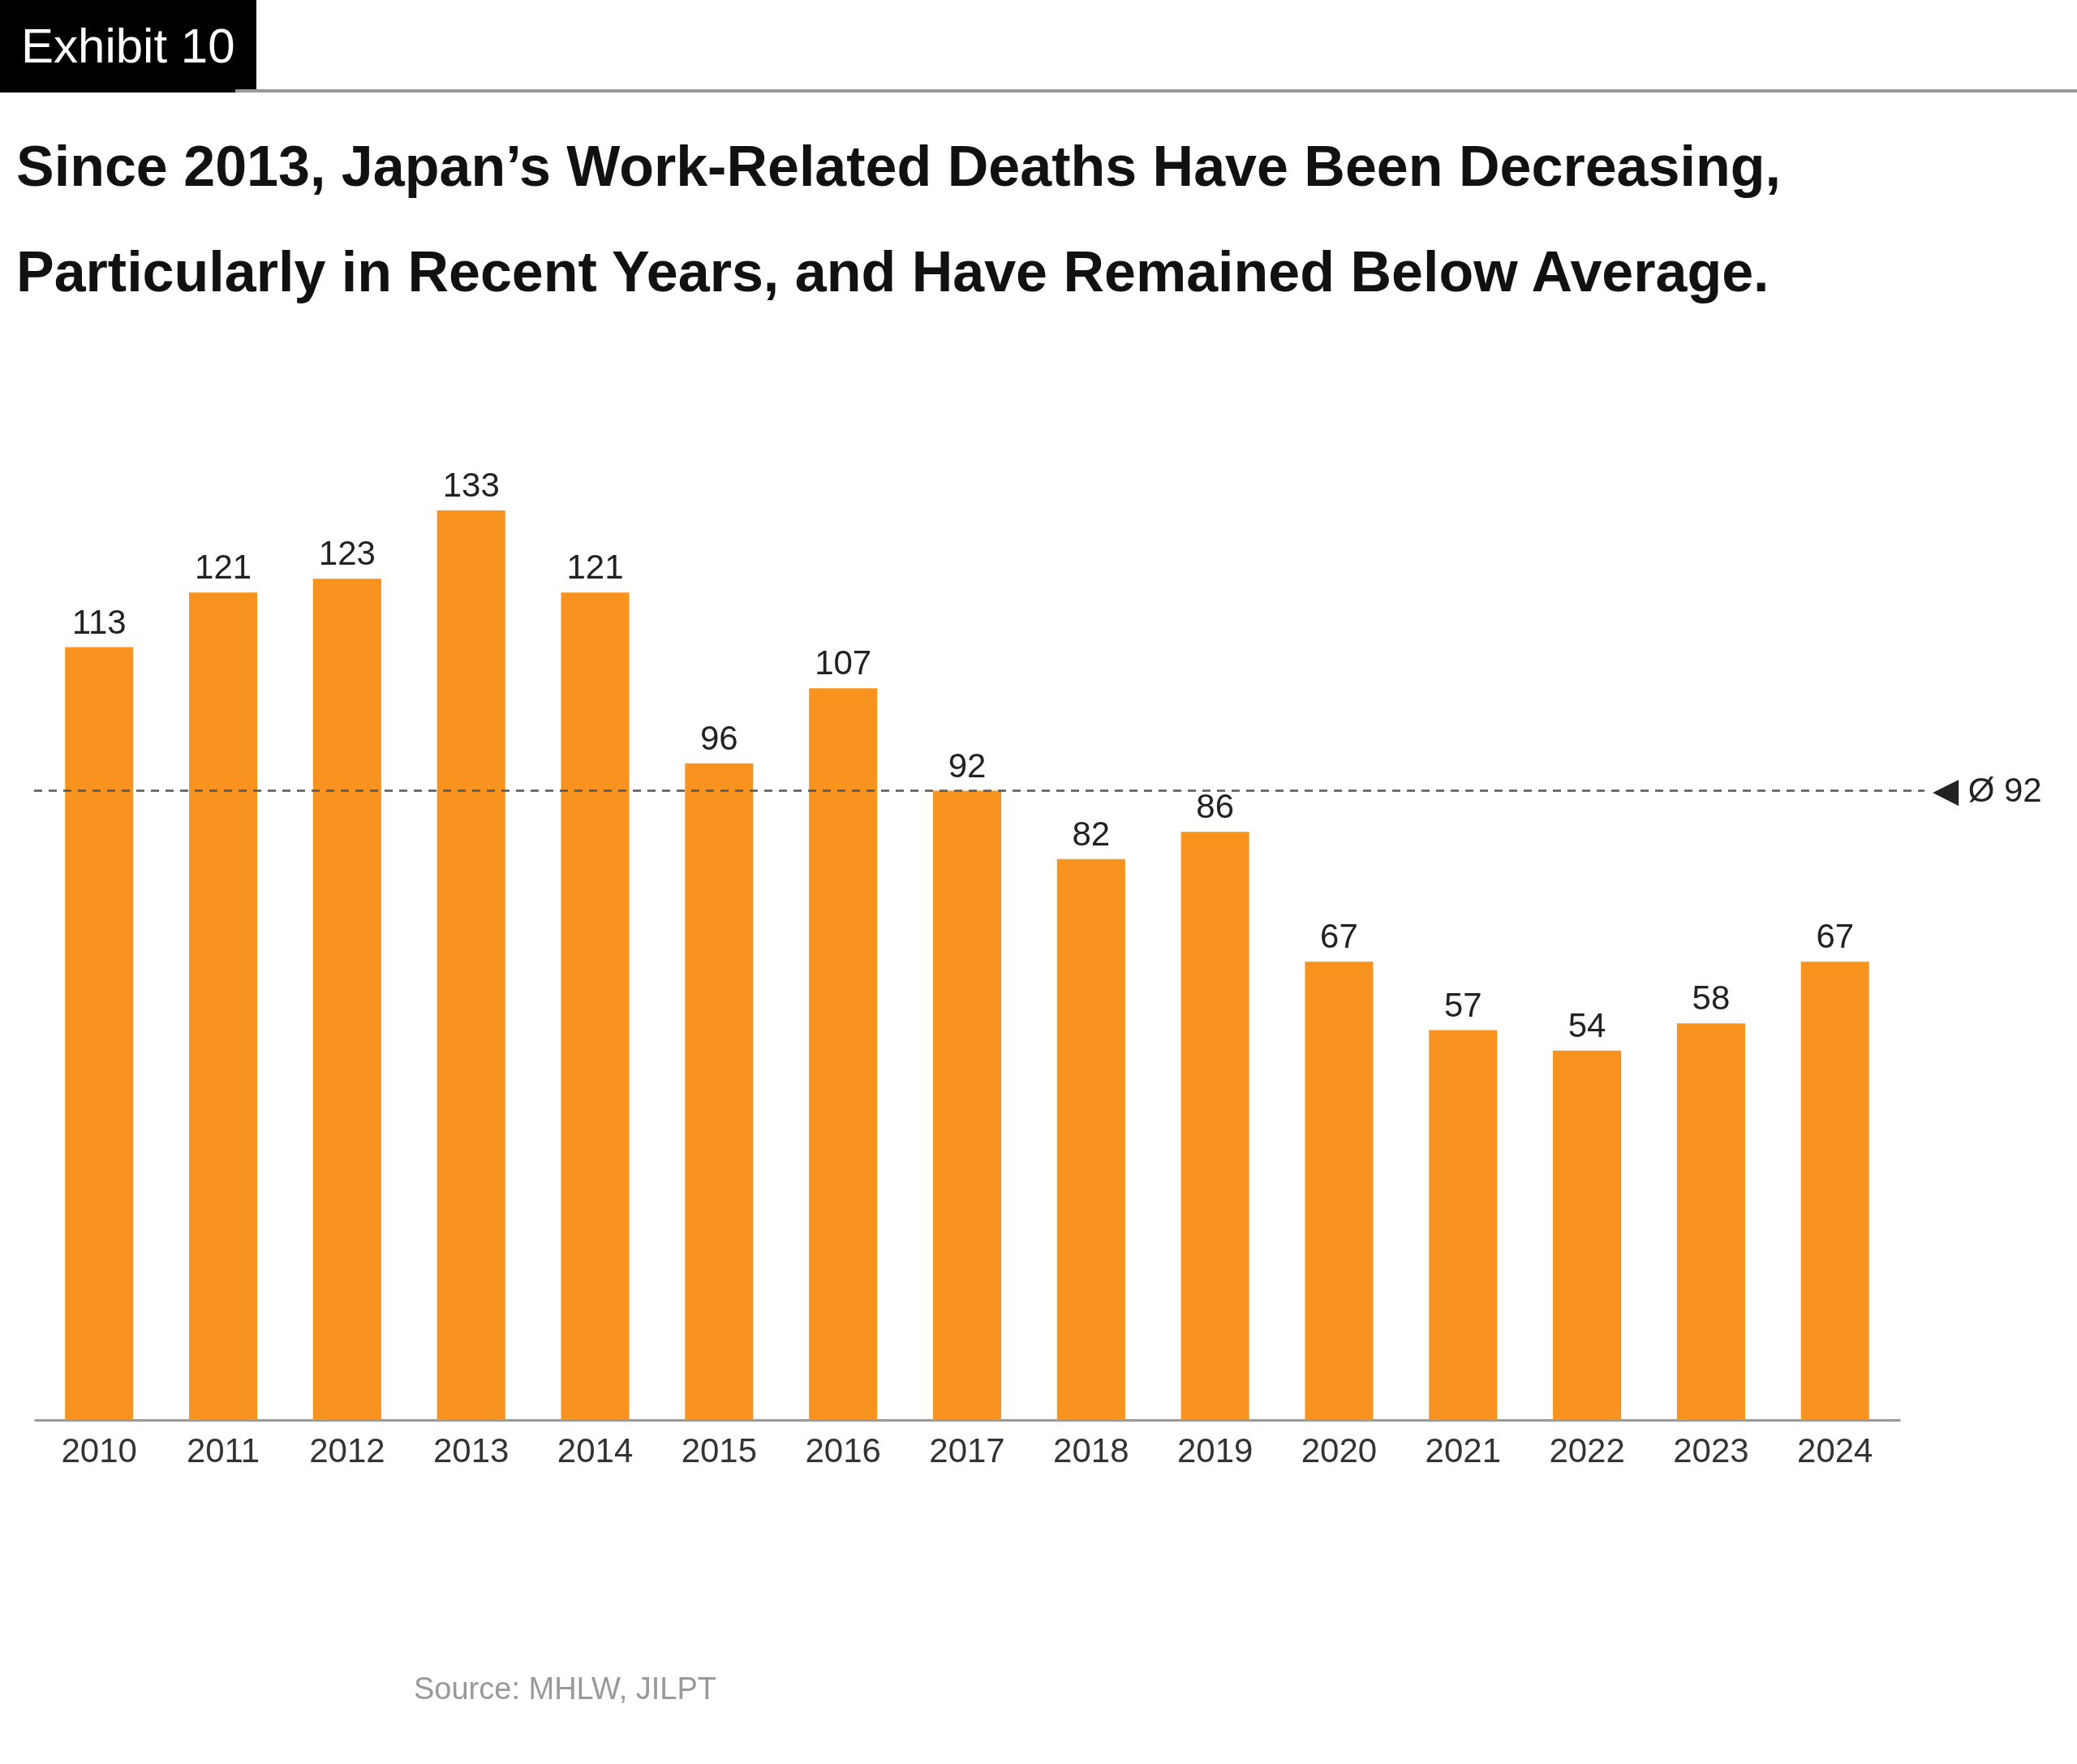  I want to click on ref-line-label: ◀ Ø 92, so click(1987, 789).